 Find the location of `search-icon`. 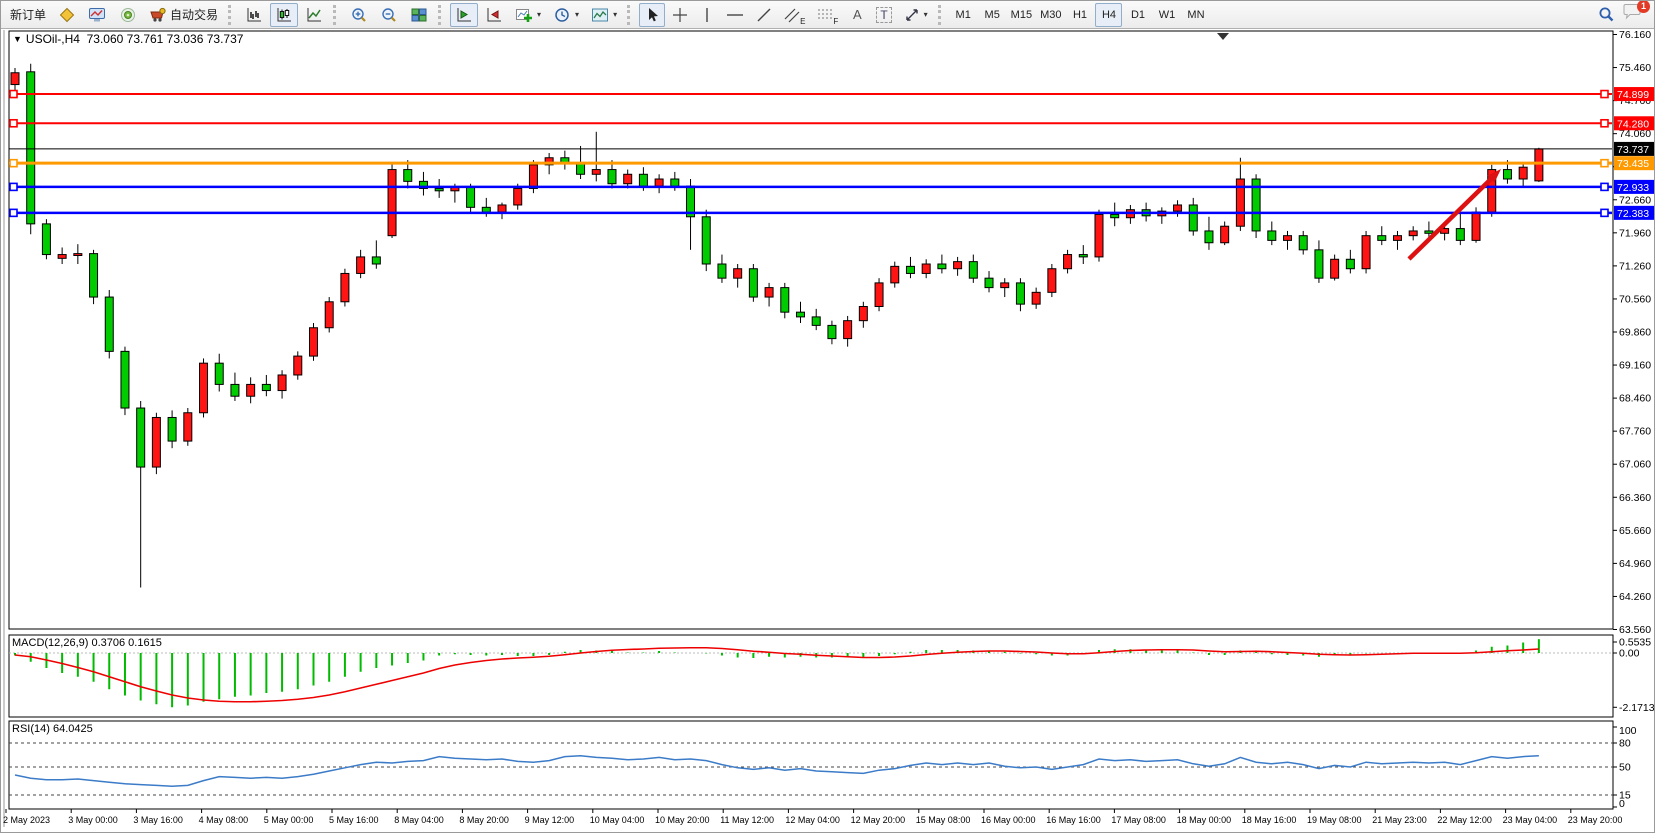

search-icon is located at coordinates (1606, 14).